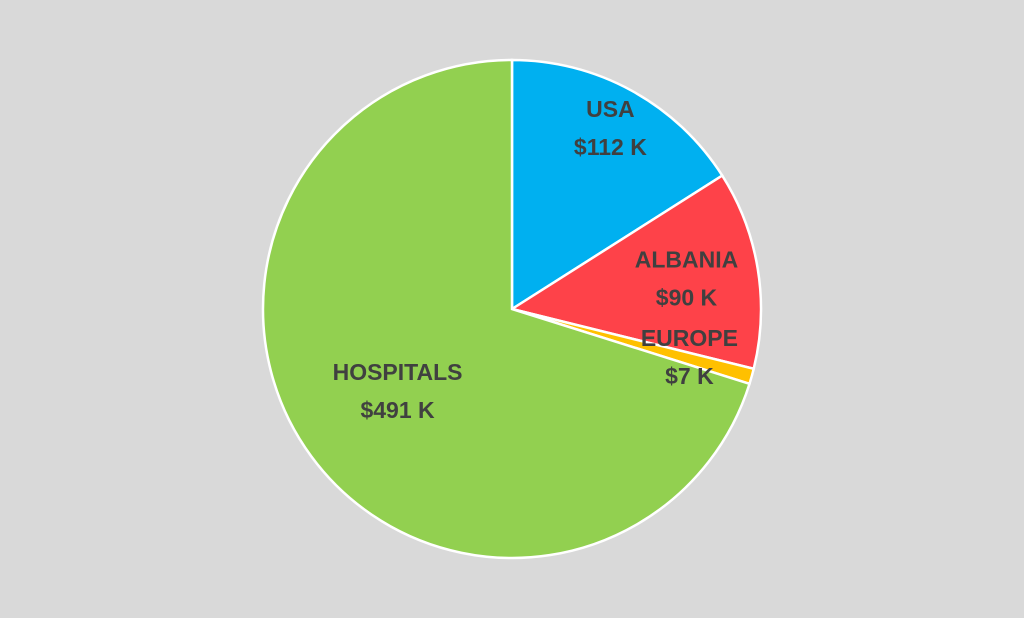 This screenshot has width=1024, height=618. What do you see at coordinates (687, 260) in the screenshot?
I see `slice-label: ALBANIA` at bounding box center [687, 260].